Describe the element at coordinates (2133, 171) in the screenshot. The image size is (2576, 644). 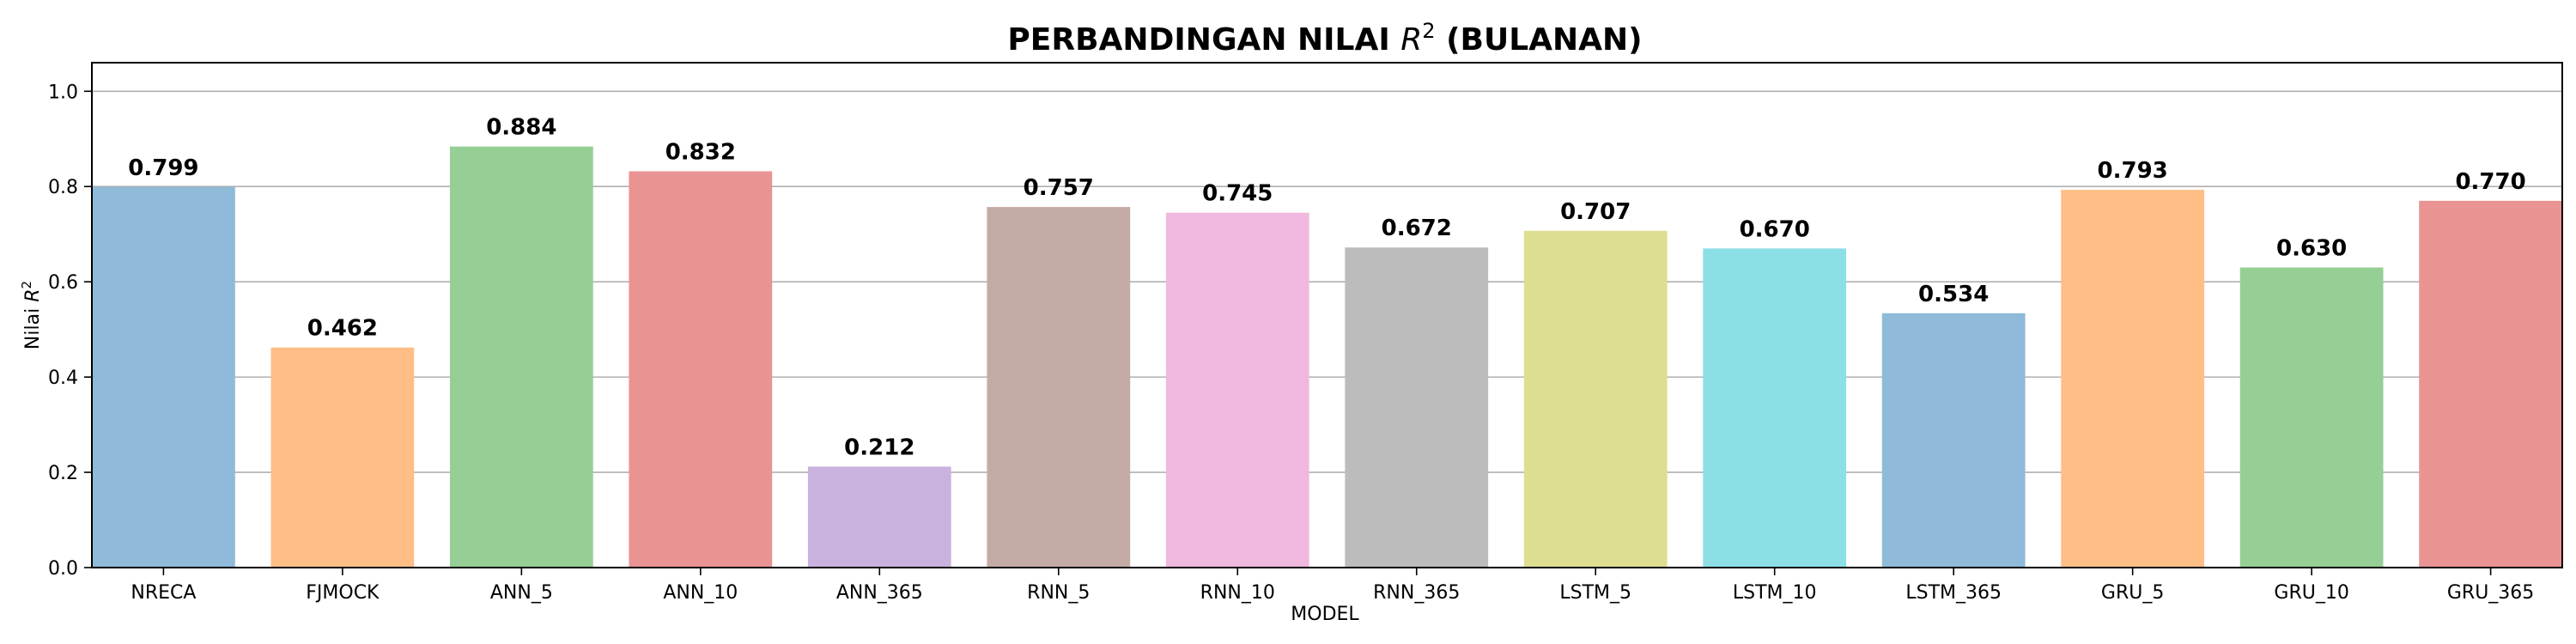
I see `data-label: 0.793` at that location.